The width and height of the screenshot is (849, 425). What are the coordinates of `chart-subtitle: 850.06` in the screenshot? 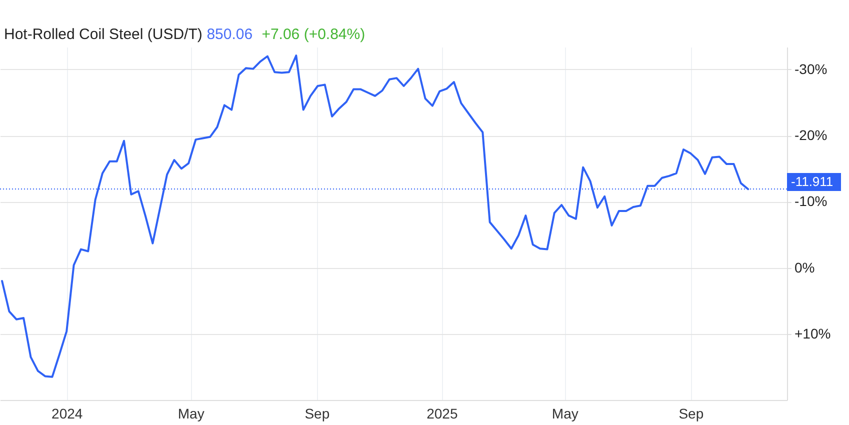 It's located at (229, 34).